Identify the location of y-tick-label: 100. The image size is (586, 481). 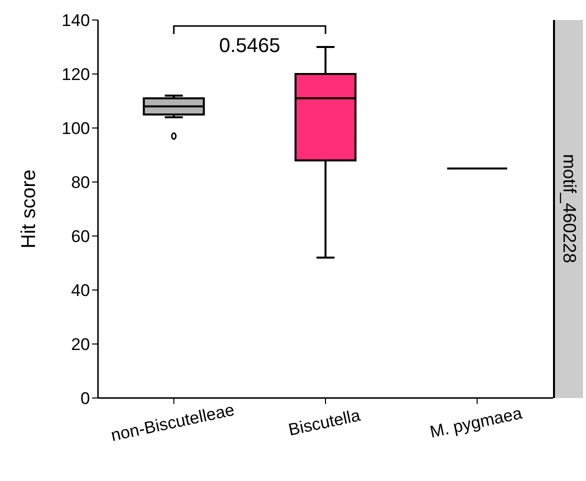
(76, 128).